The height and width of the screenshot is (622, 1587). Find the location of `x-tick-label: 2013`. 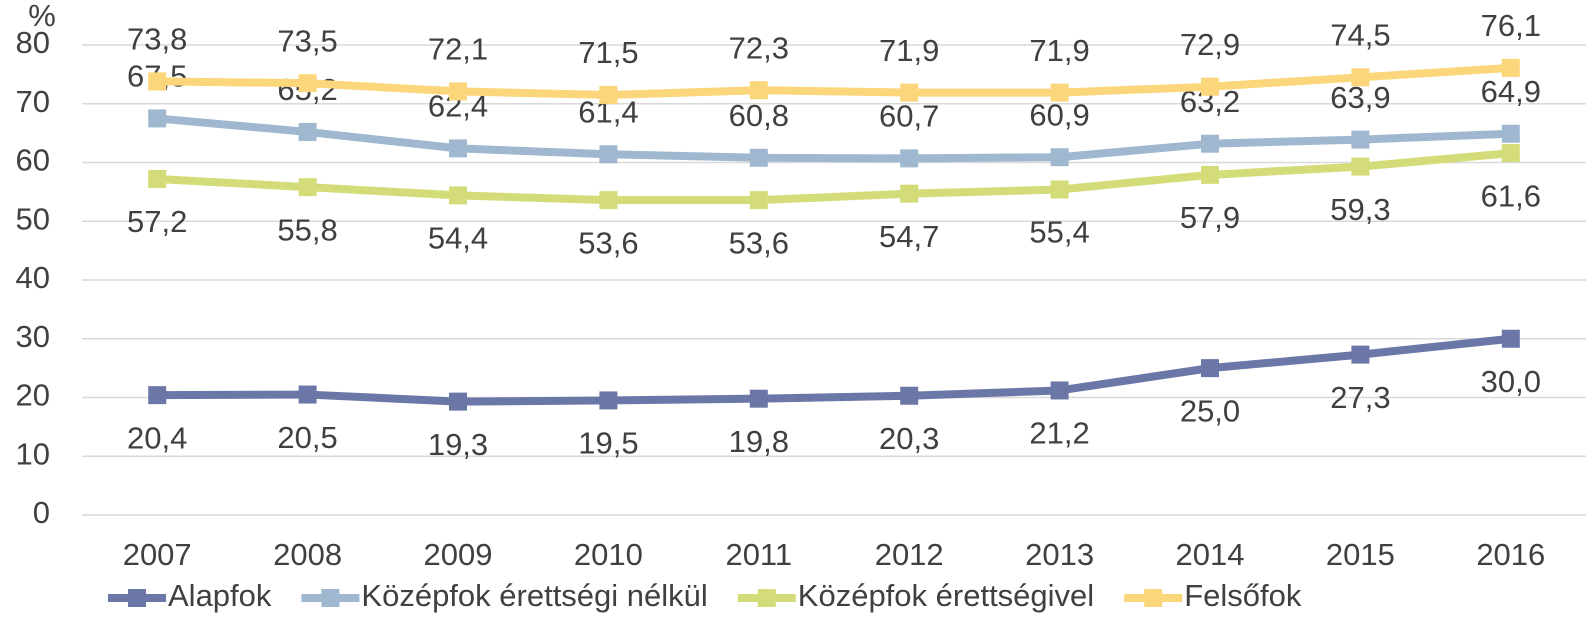

x-tick-label: 2013 is located at coordinates (1059, 554).